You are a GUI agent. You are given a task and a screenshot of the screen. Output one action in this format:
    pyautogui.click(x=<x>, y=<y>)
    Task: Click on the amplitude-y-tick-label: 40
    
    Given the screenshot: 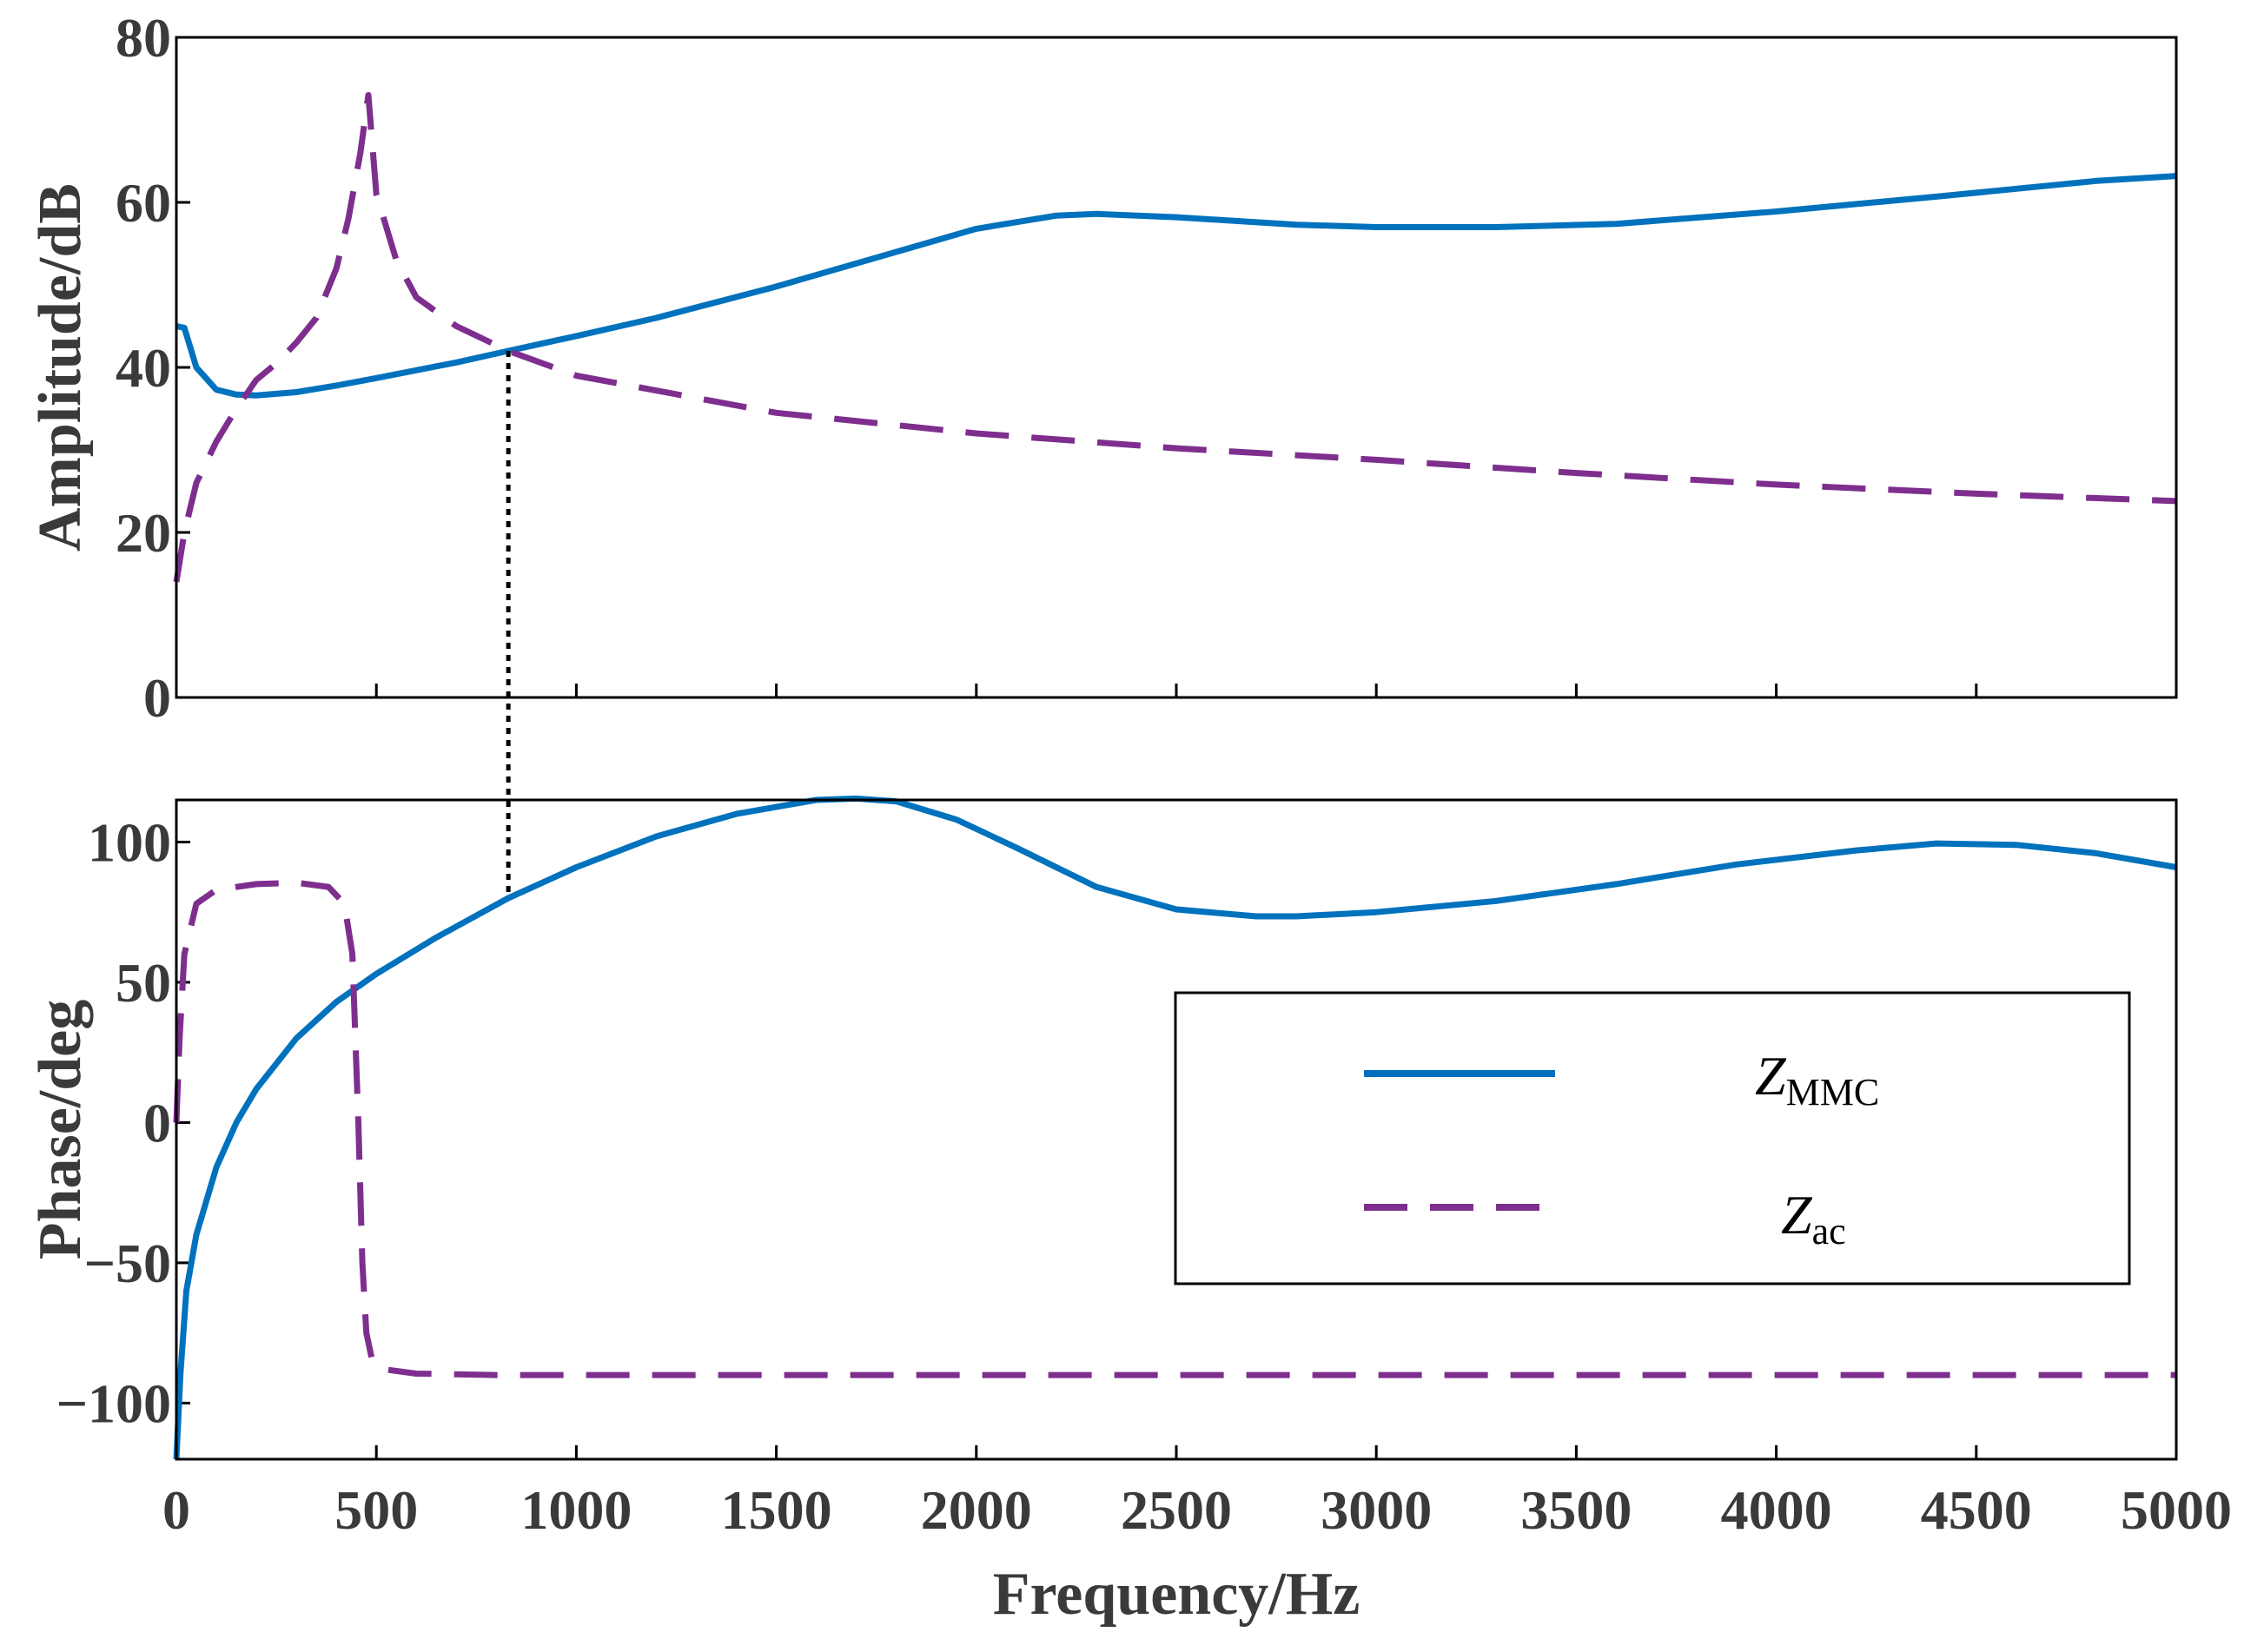 What is the action you would take?
    pyautogui.click(x=143, y=368)
    